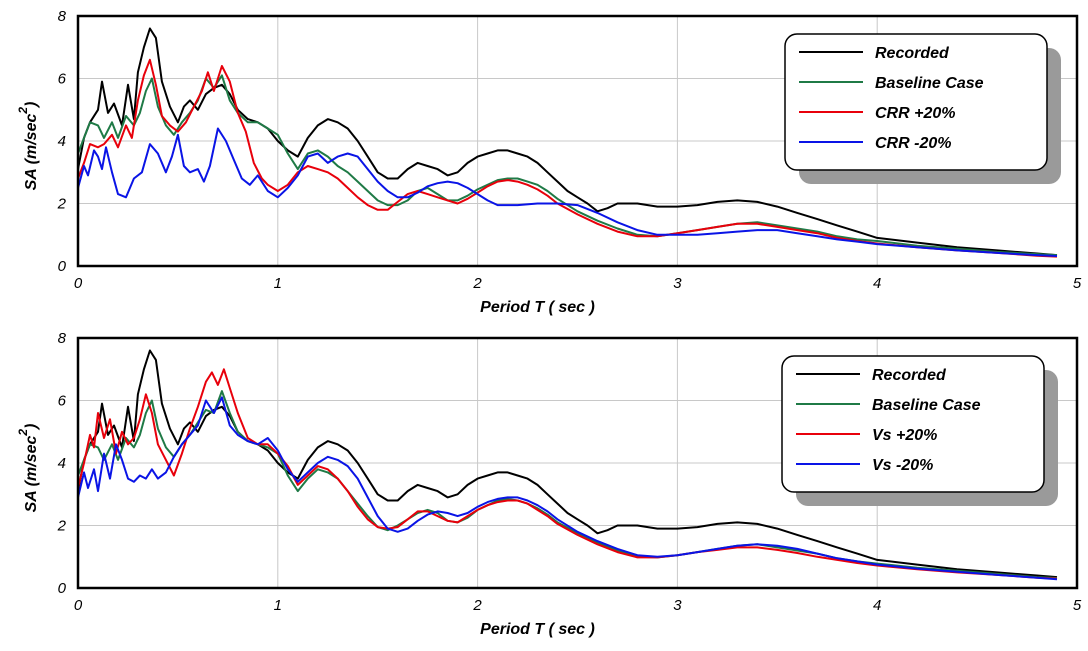  I want to click on legend-label: CRR -20%, so click(913, 143).